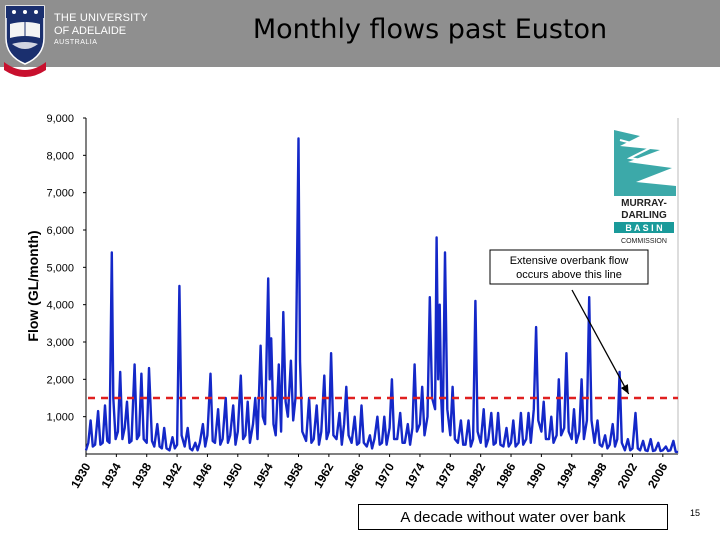 The image size is (720, 540). What do you see at coordinates (644, 203) in the screenshot?
I see `mdbc-line1: MURRAY-` at bounding box center [644, 203].